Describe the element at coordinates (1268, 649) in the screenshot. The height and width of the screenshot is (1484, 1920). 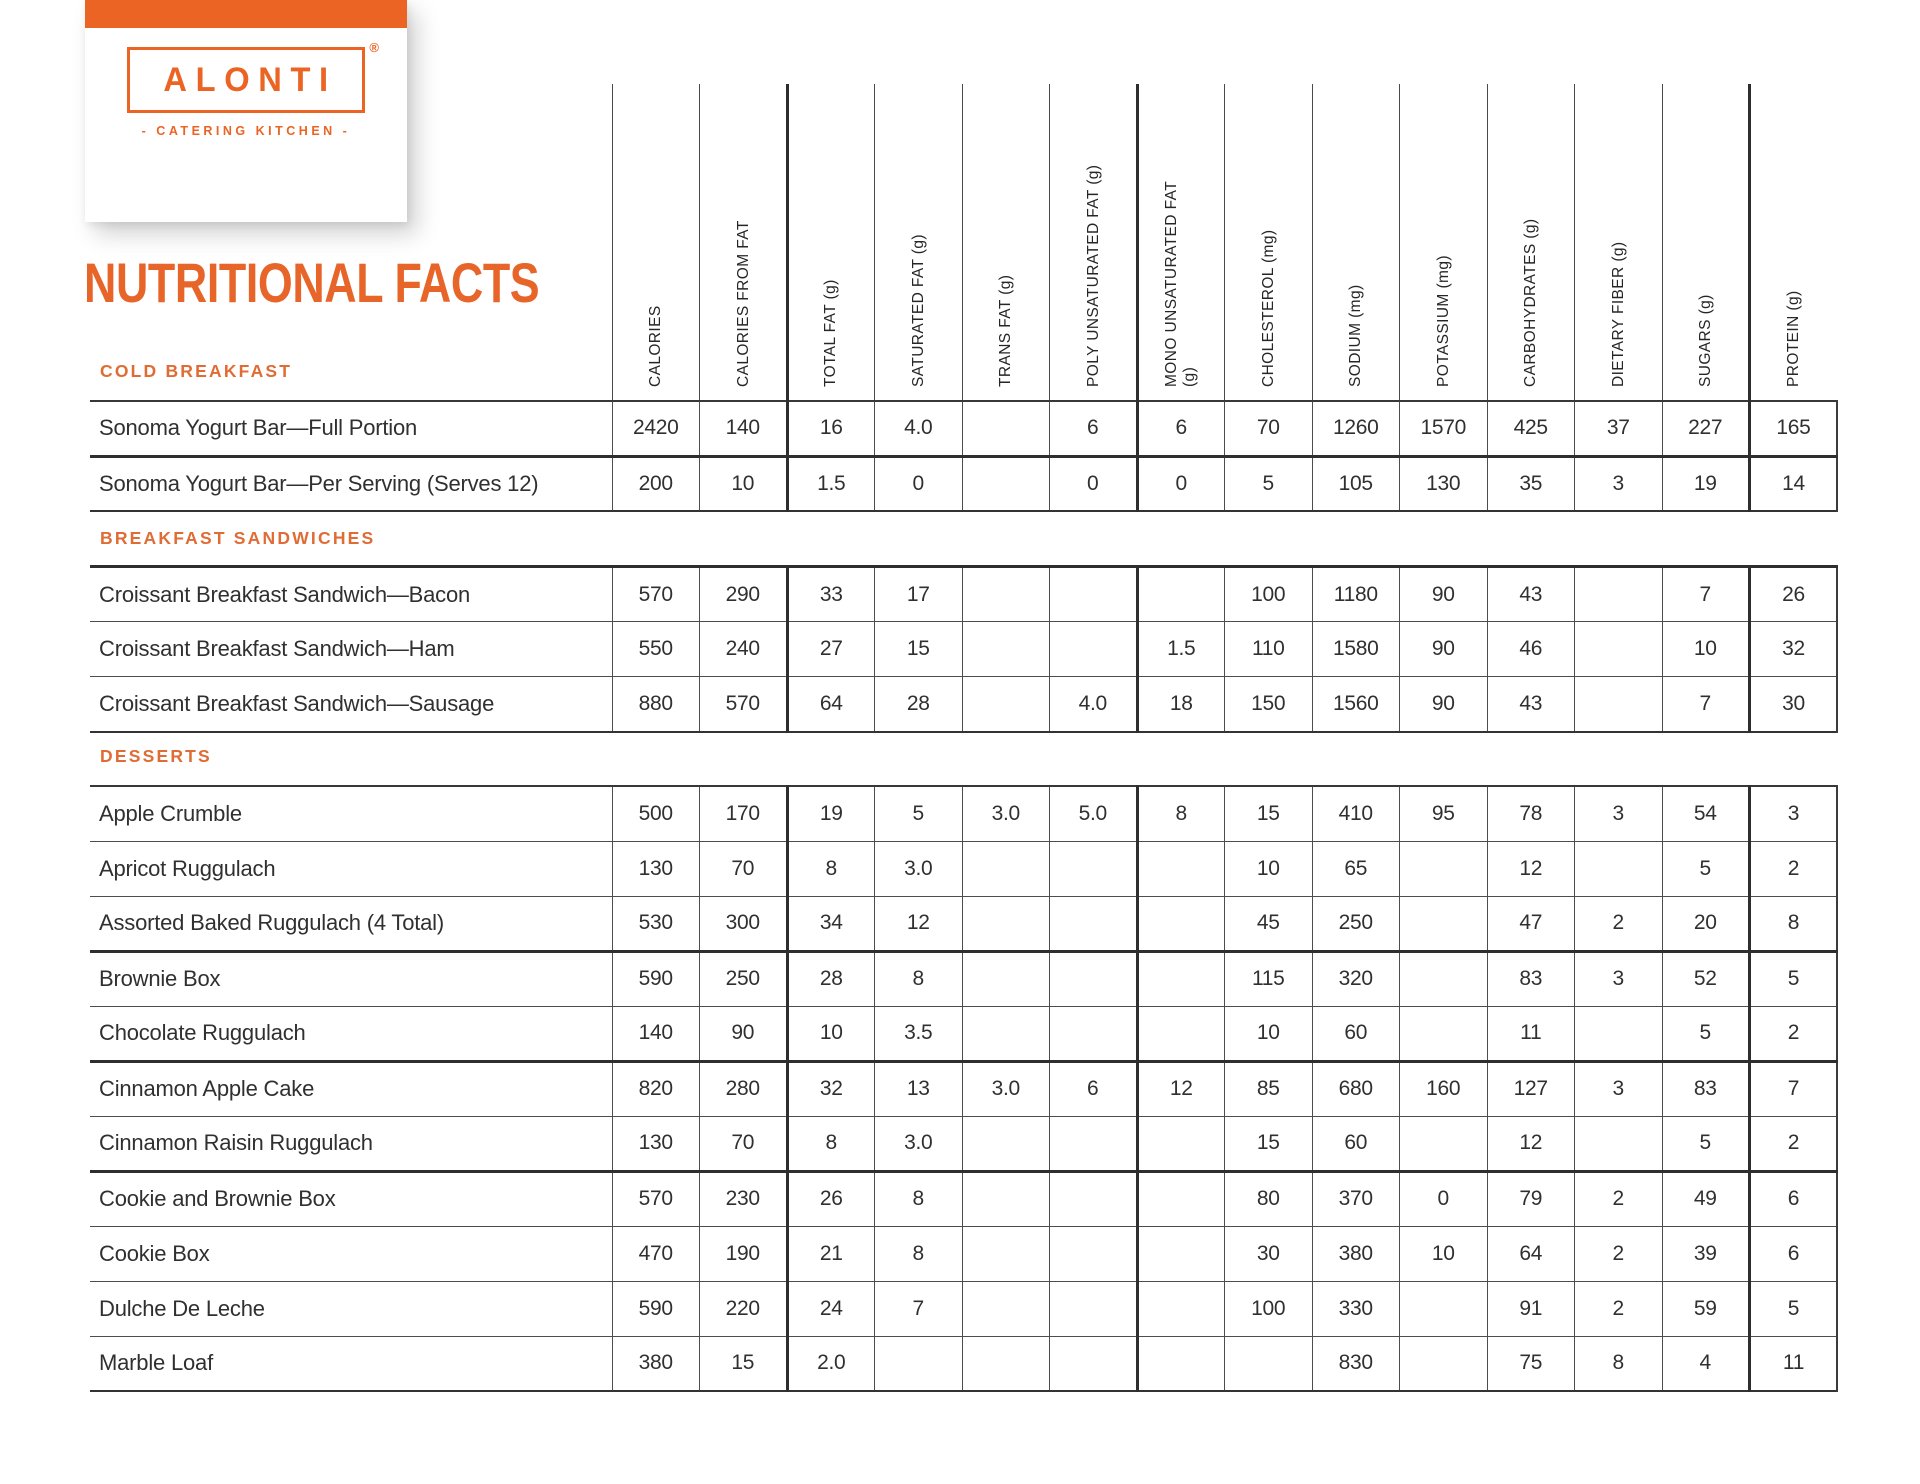
I see `nutrient-value-cell: 110` at that location.